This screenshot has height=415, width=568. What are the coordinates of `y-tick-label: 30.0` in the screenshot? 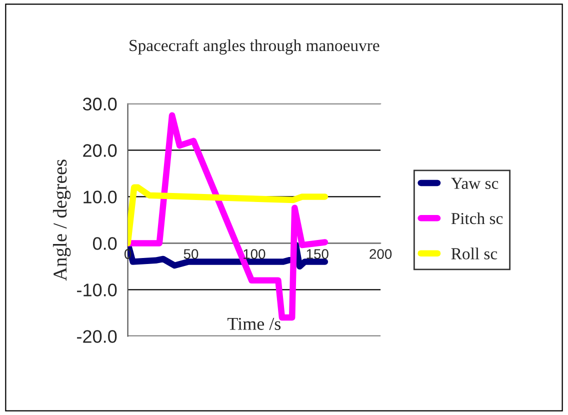 It's located at (99, 104).